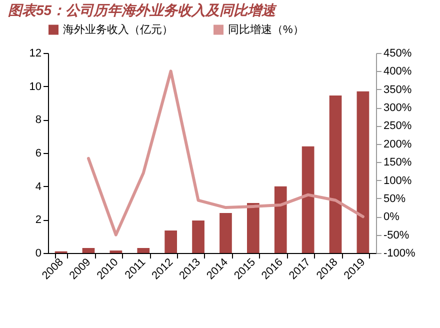 This screenshot has height=328, width=440. Describe the element at coordinates (143, 10) in the screenshot. I see `chart-title: 图表55：公司历年海外业务收入及同比增速` at that location.